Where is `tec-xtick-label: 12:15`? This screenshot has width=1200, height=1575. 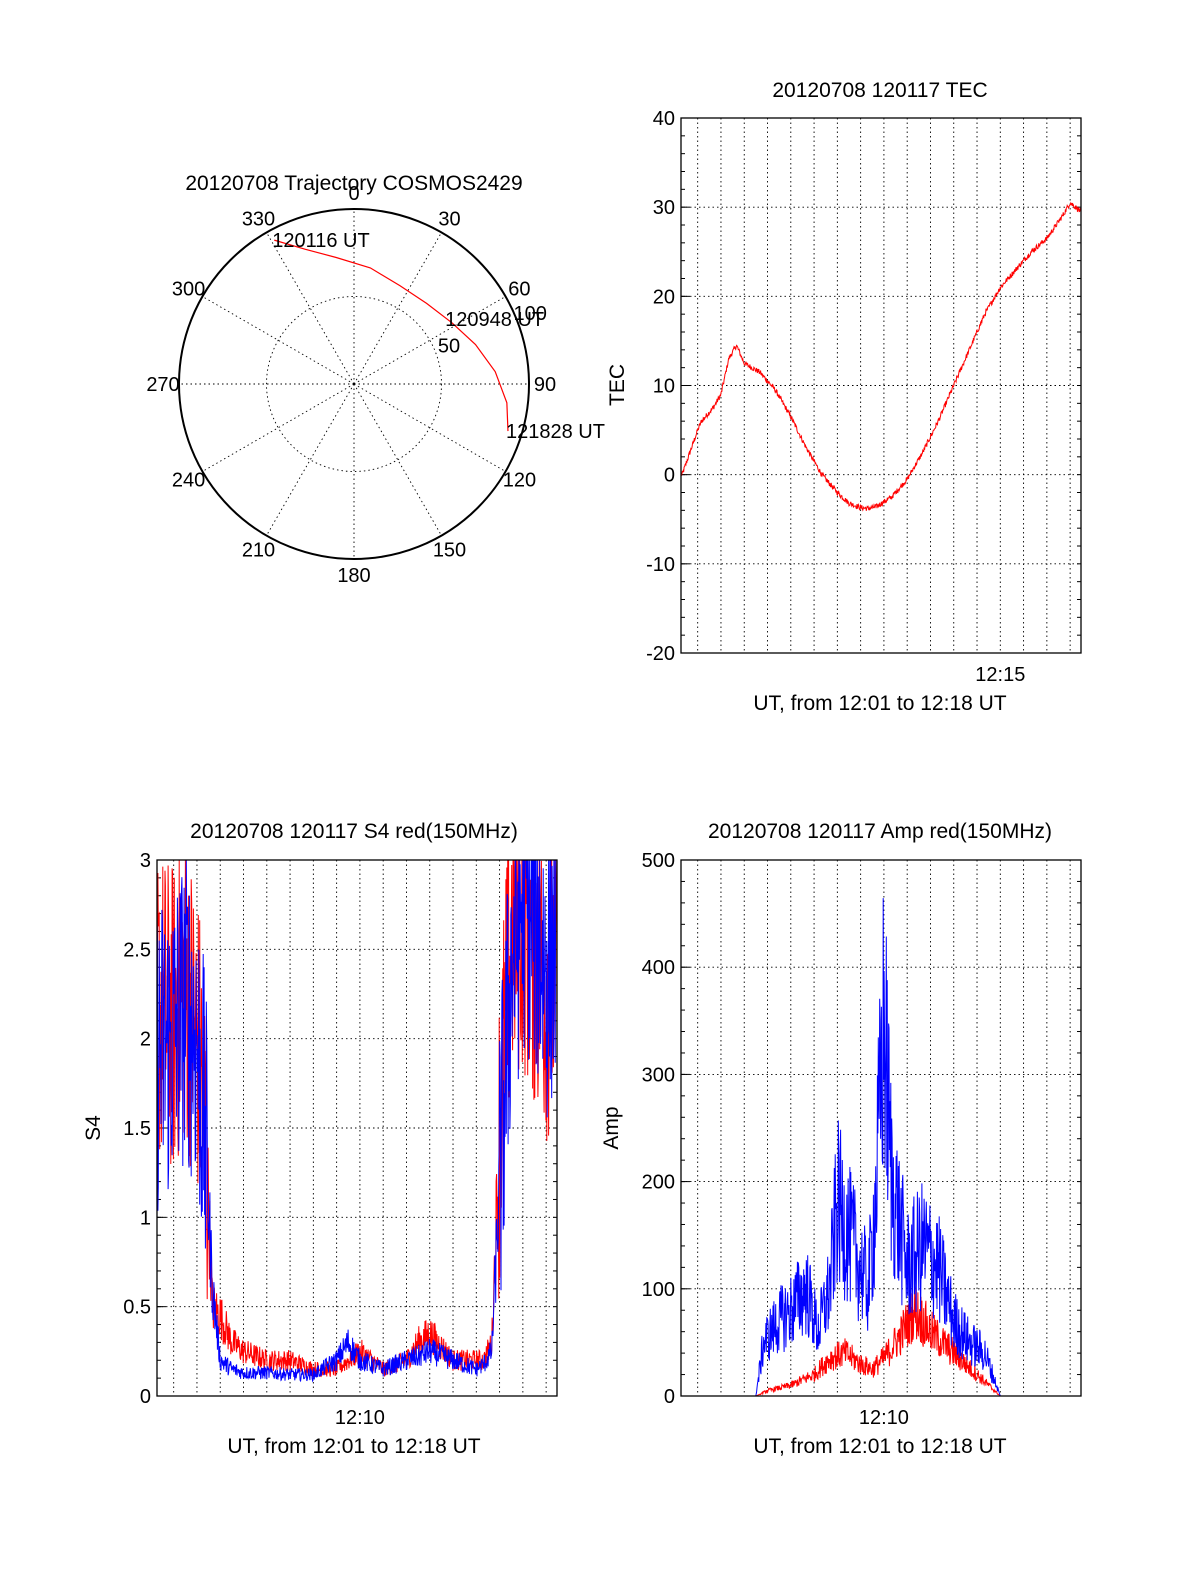
tec-xtick-label: 12:15 is located at coordinates (1000, 675).